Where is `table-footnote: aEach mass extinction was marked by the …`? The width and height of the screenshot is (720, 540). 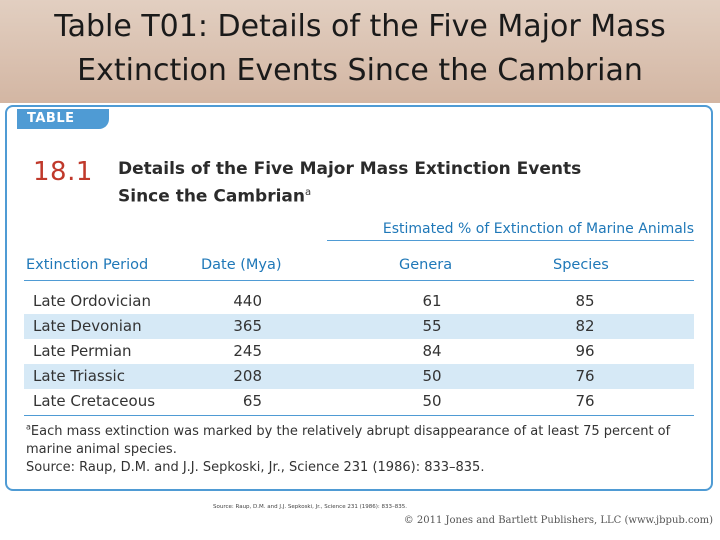
table-footnote: aEach mass extinction was marked by the … is located at coordinates (356, 448).